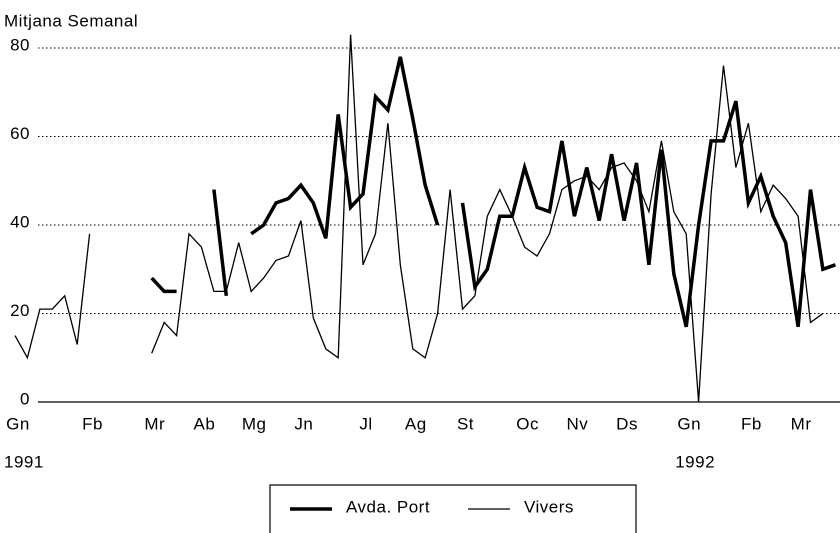 The height and width of the screenshot is (533, 840). Describe the element at coordinates (20, 221) in the screenshot. I see `y-tick-label: 40` at that location.